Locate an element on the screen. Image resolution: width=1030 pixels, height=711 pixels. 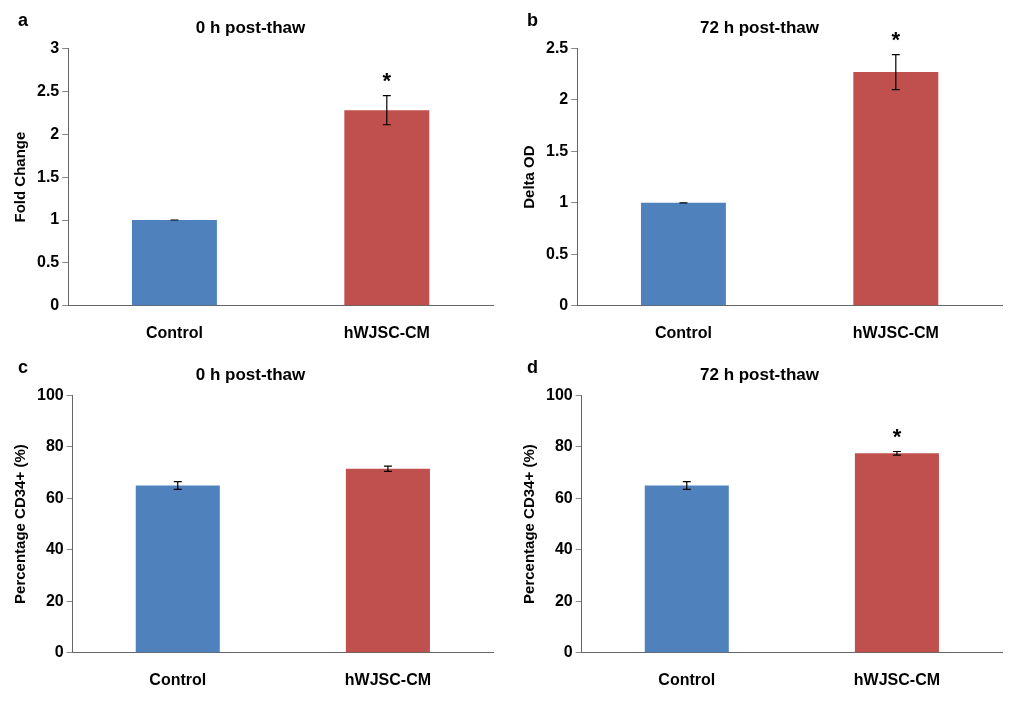
y-axis-title: Fold Change is located at coordinates (20, 177).